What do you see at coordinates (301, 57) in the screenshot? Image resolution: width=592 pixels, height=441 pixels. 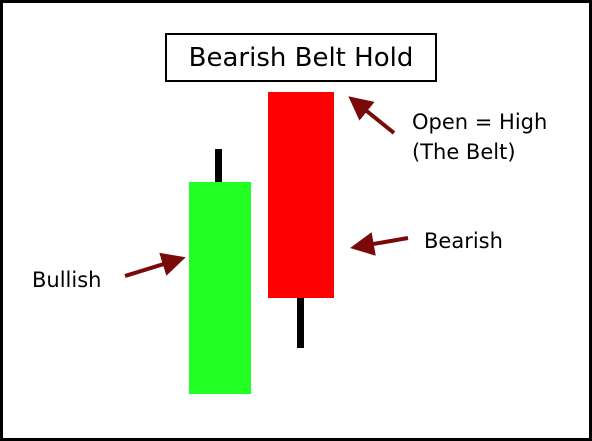 I see `diagram-title: Bearish Belt Hold` at bounding box center [301, 57].